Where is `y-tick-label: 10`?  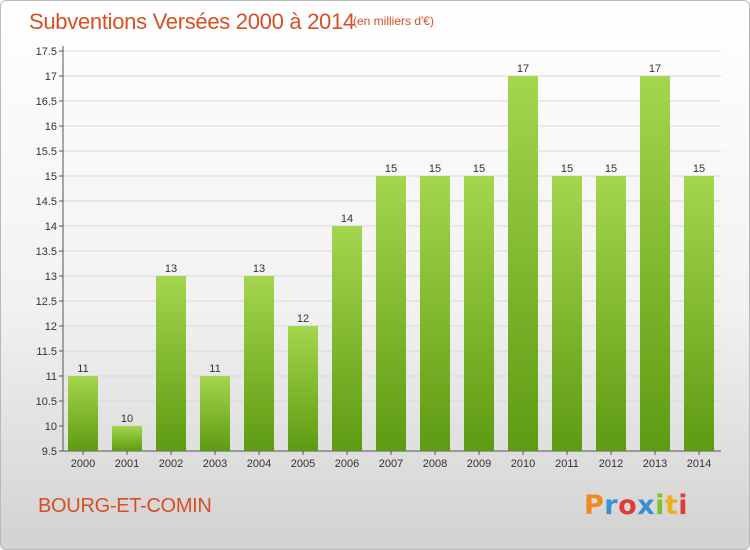
y-tick-label: 10 is located at coordinates (51, 427).